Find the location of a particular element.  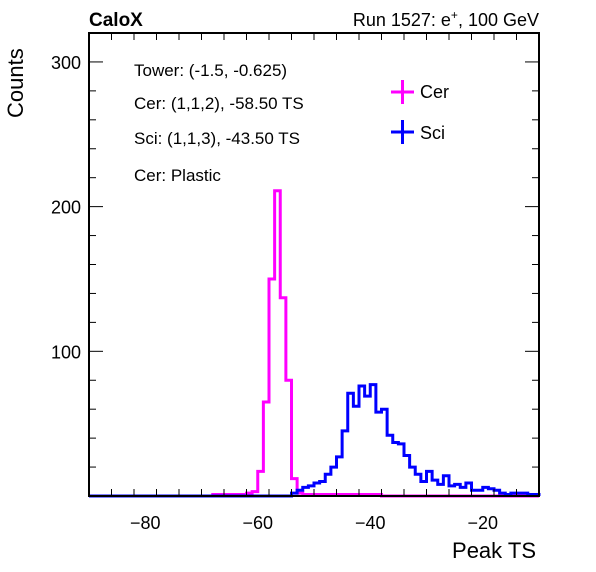

annotation-cer-channel: Cer: (1,1,2), -58.50 TS is located at coordinates (219, 103).